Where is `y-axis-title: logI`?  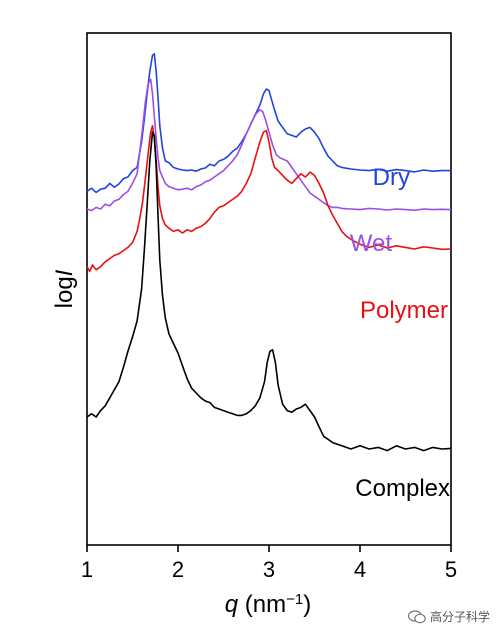
y-axis-title: logI is located at coordinates (64, 288).